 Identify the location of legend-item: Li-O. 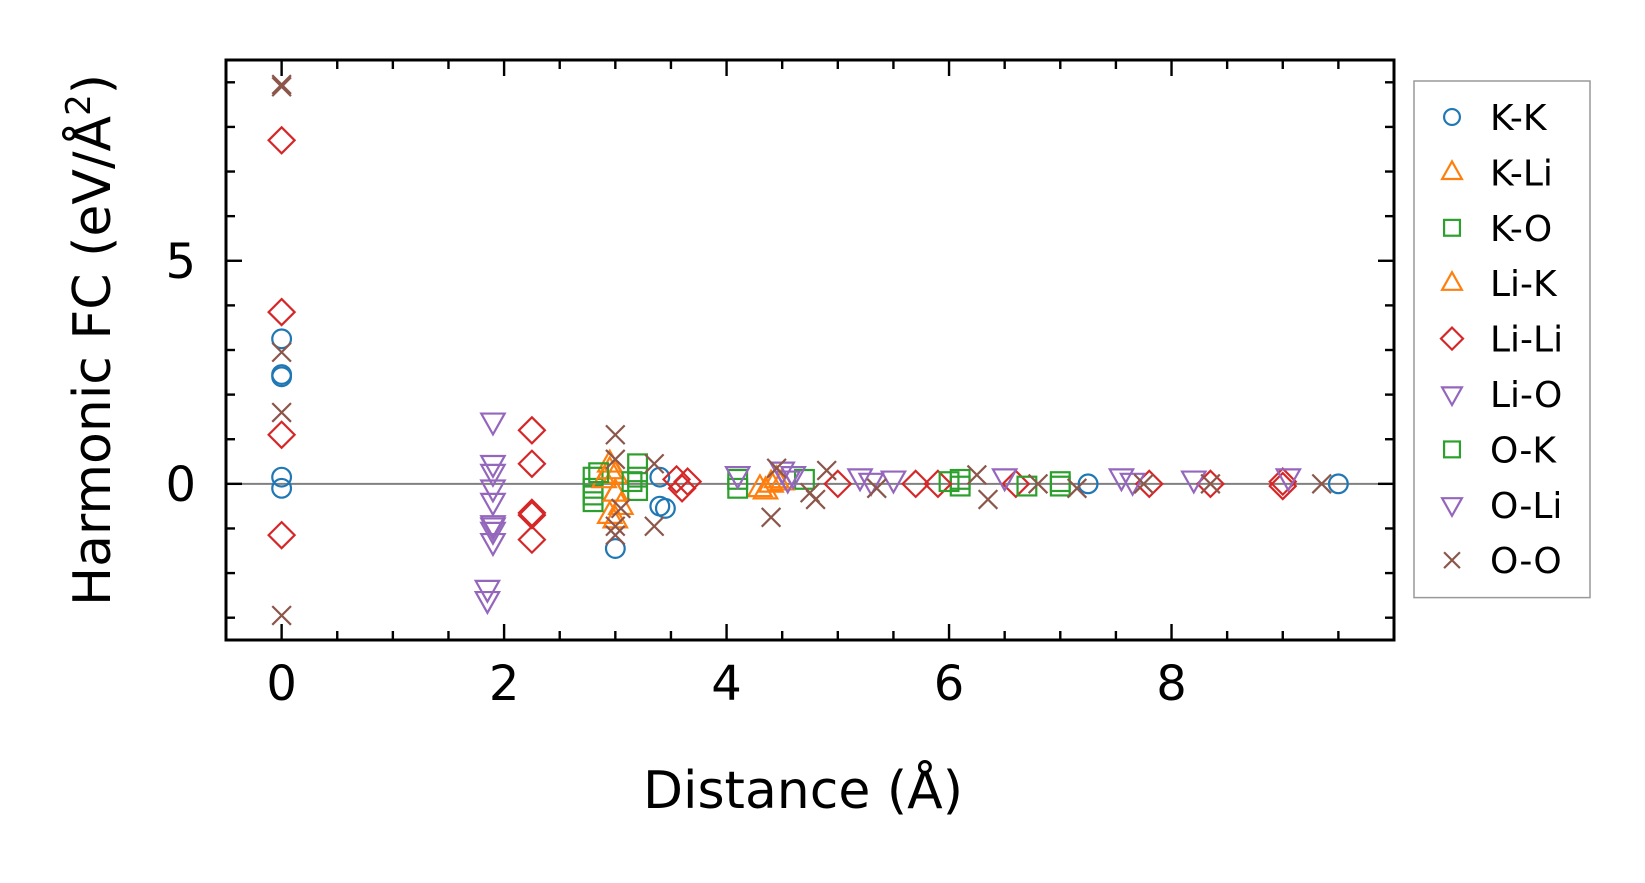
(1501, 395).